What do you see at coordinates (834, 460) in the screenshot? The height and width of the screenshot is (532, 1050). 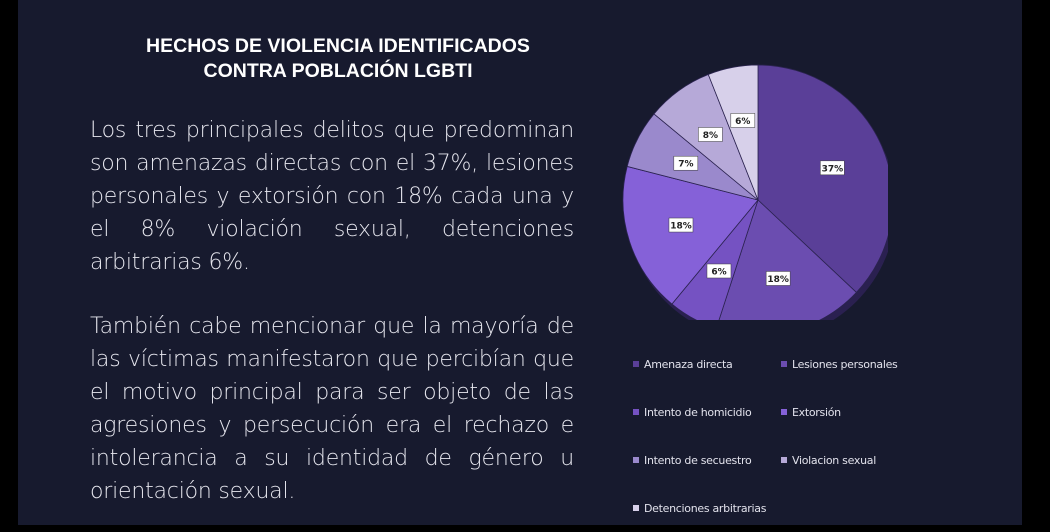 I see `legend-label: Violacion sexual` at bounding box center [834, 460].